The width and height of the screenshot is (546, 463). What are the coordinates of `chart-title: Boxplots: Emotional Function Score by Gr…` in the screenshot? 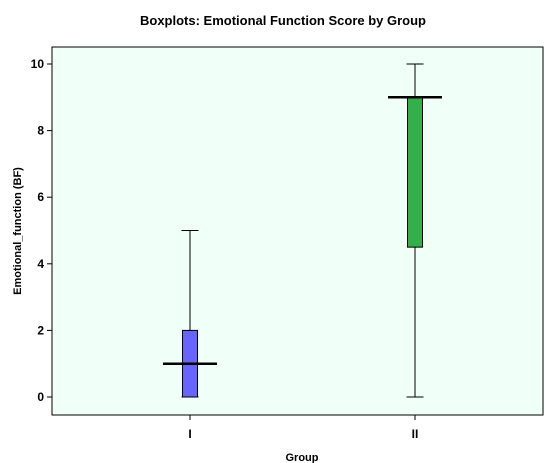 It's located at (283, 20).